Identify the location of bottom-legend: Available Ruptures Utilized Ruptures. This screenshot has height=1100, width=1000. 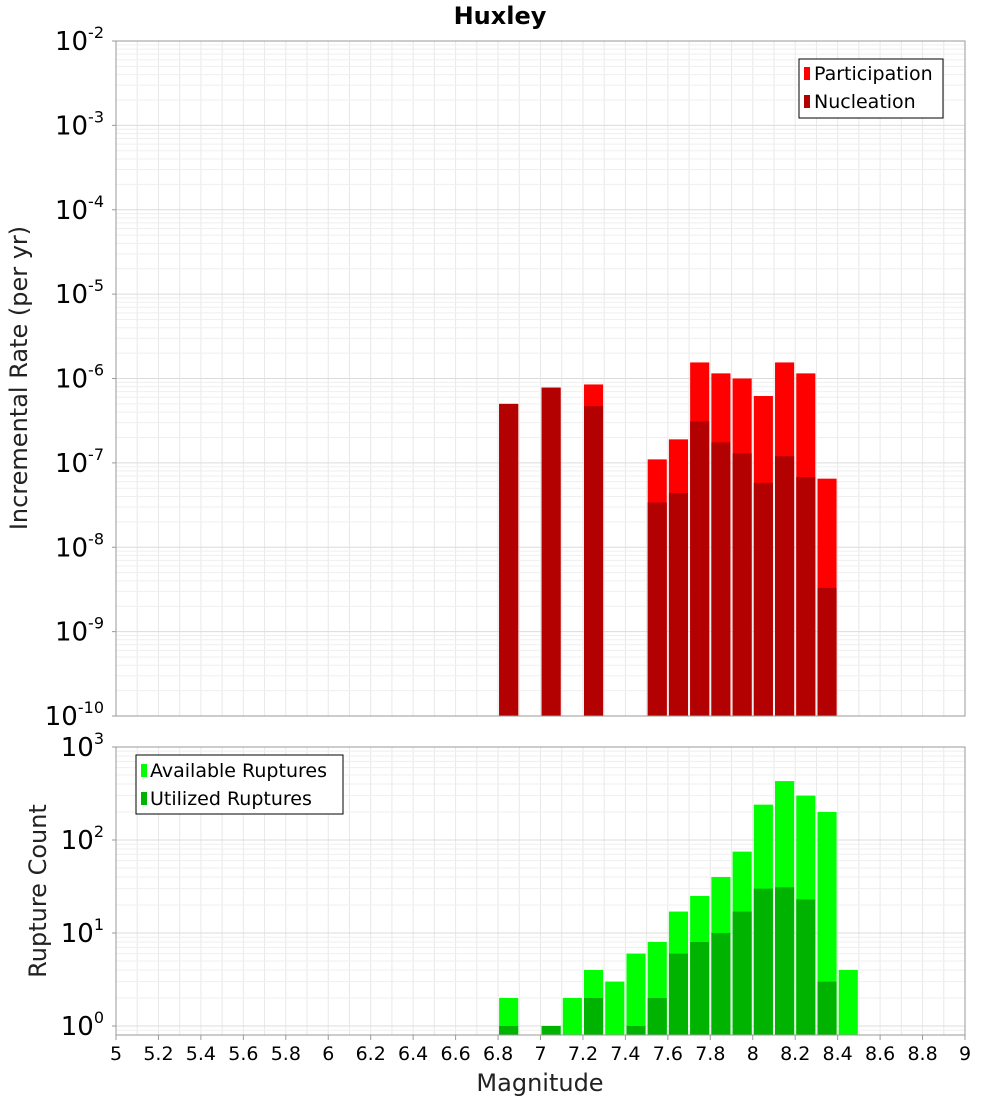
(239, 784).